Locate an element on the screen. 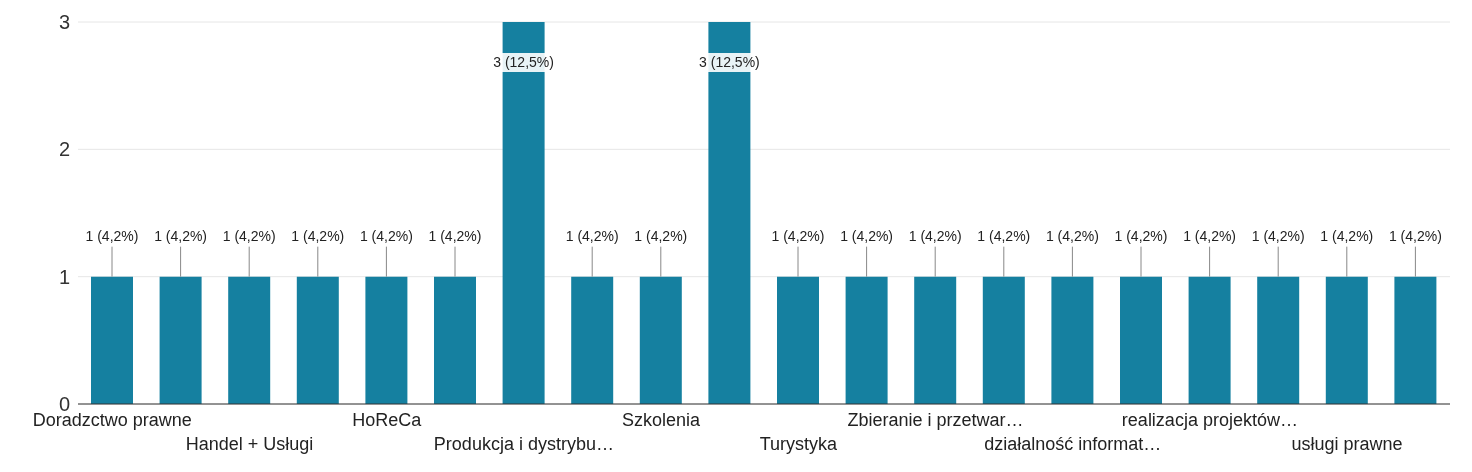  x-tick-label: HoReCa is located at coordinates (387, 420).